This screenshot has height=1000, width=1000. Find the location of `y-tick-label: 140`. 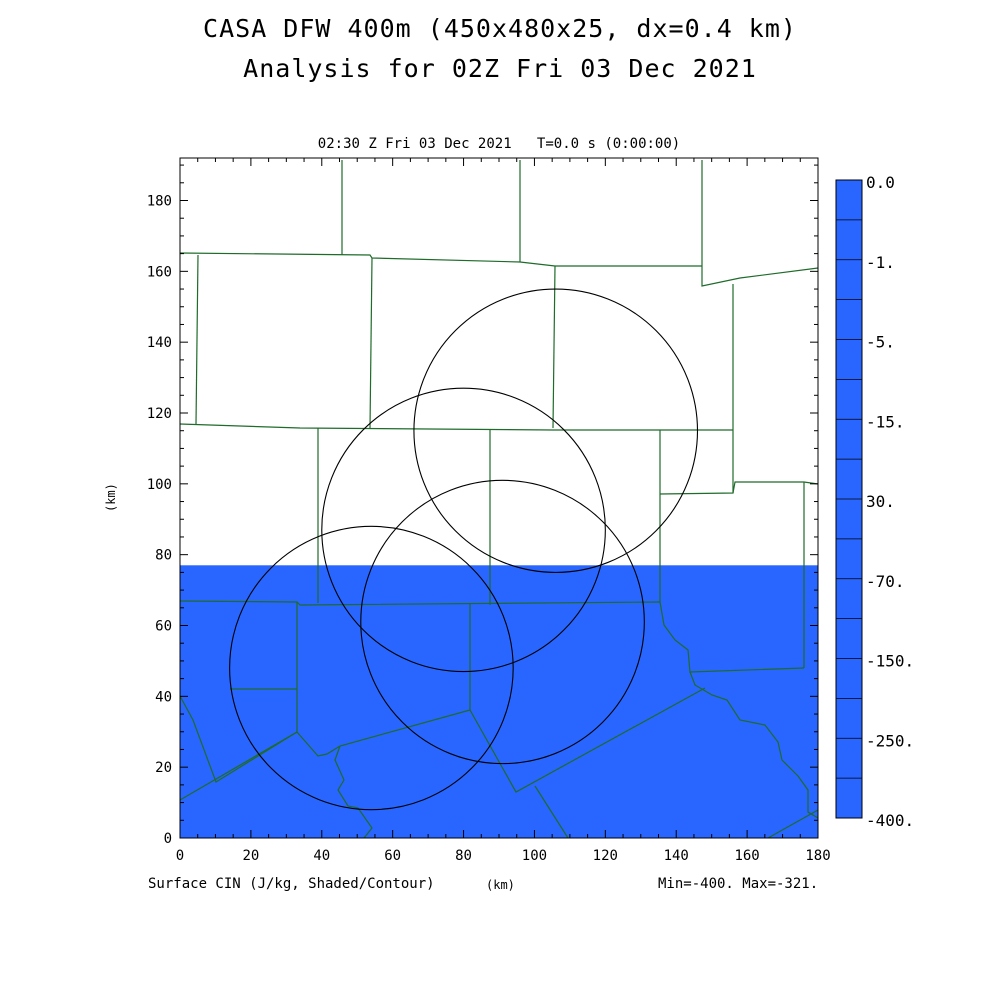

y-tick-label: 140 is located at coordinates (159, 343).